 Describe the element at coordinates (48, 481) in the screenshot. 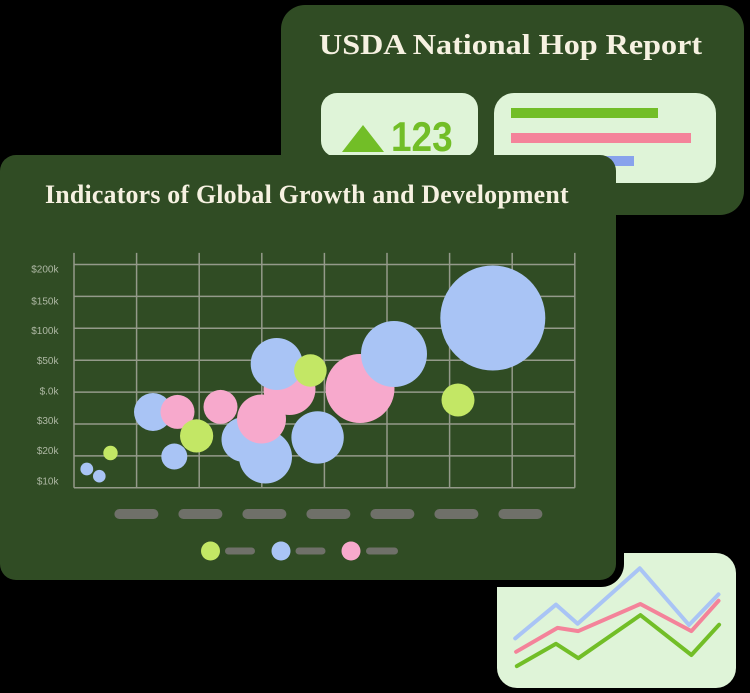

I see `svg-text: $10k` at that location.